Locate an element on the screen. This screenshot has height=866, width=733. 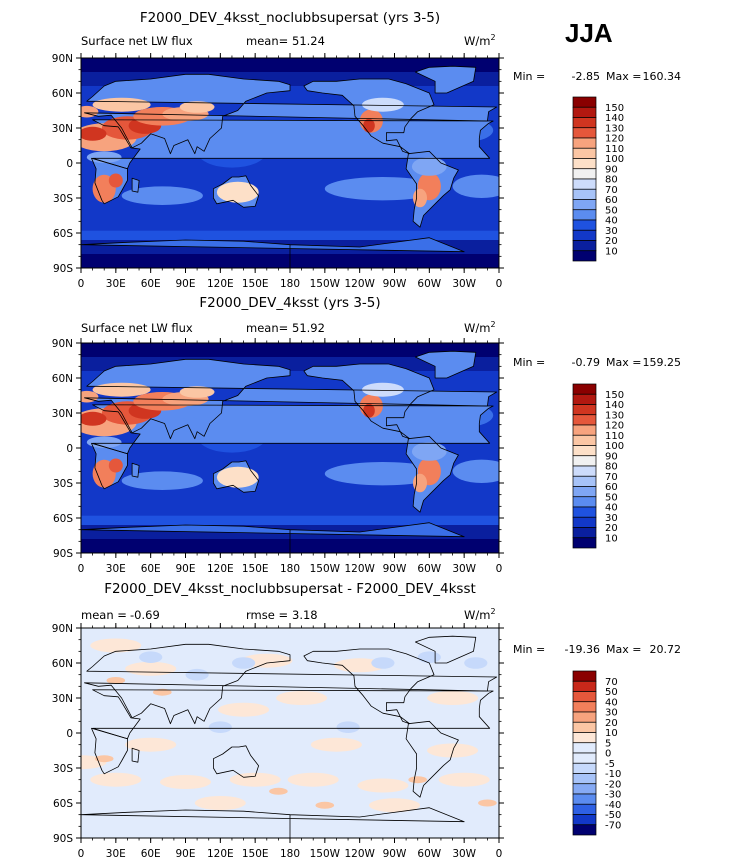
y-tick-label: 30N is located at coordinates (62, 129).